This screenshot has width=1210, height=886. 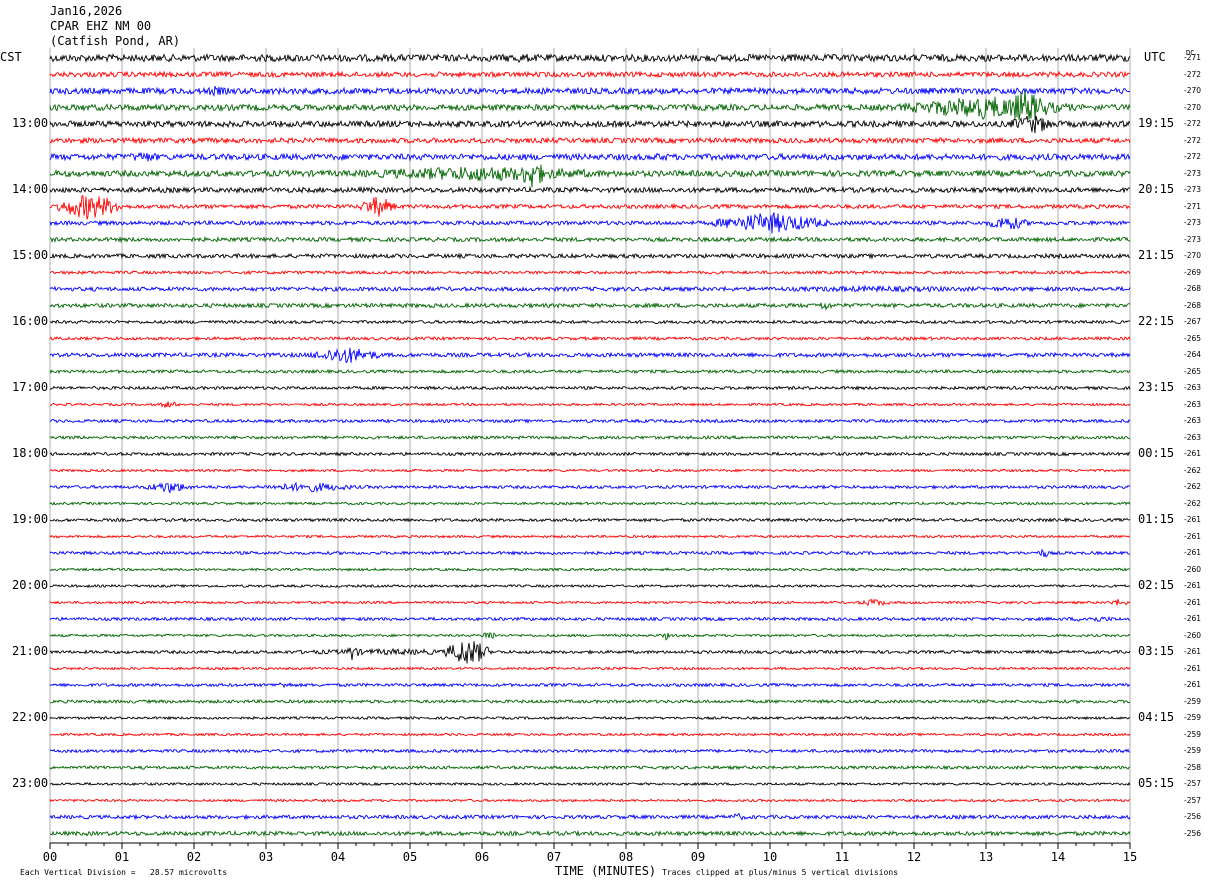 What do you see at coordinates (410, 857) in the screenshot?
I see `x-tick-label: 05` at bounding box center [410, 857].